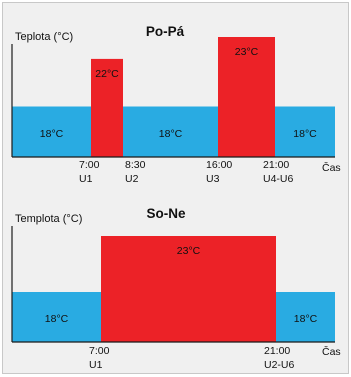 The image size is (351, 377). I want to click on segment-label: 22°C, so click(107, 74).